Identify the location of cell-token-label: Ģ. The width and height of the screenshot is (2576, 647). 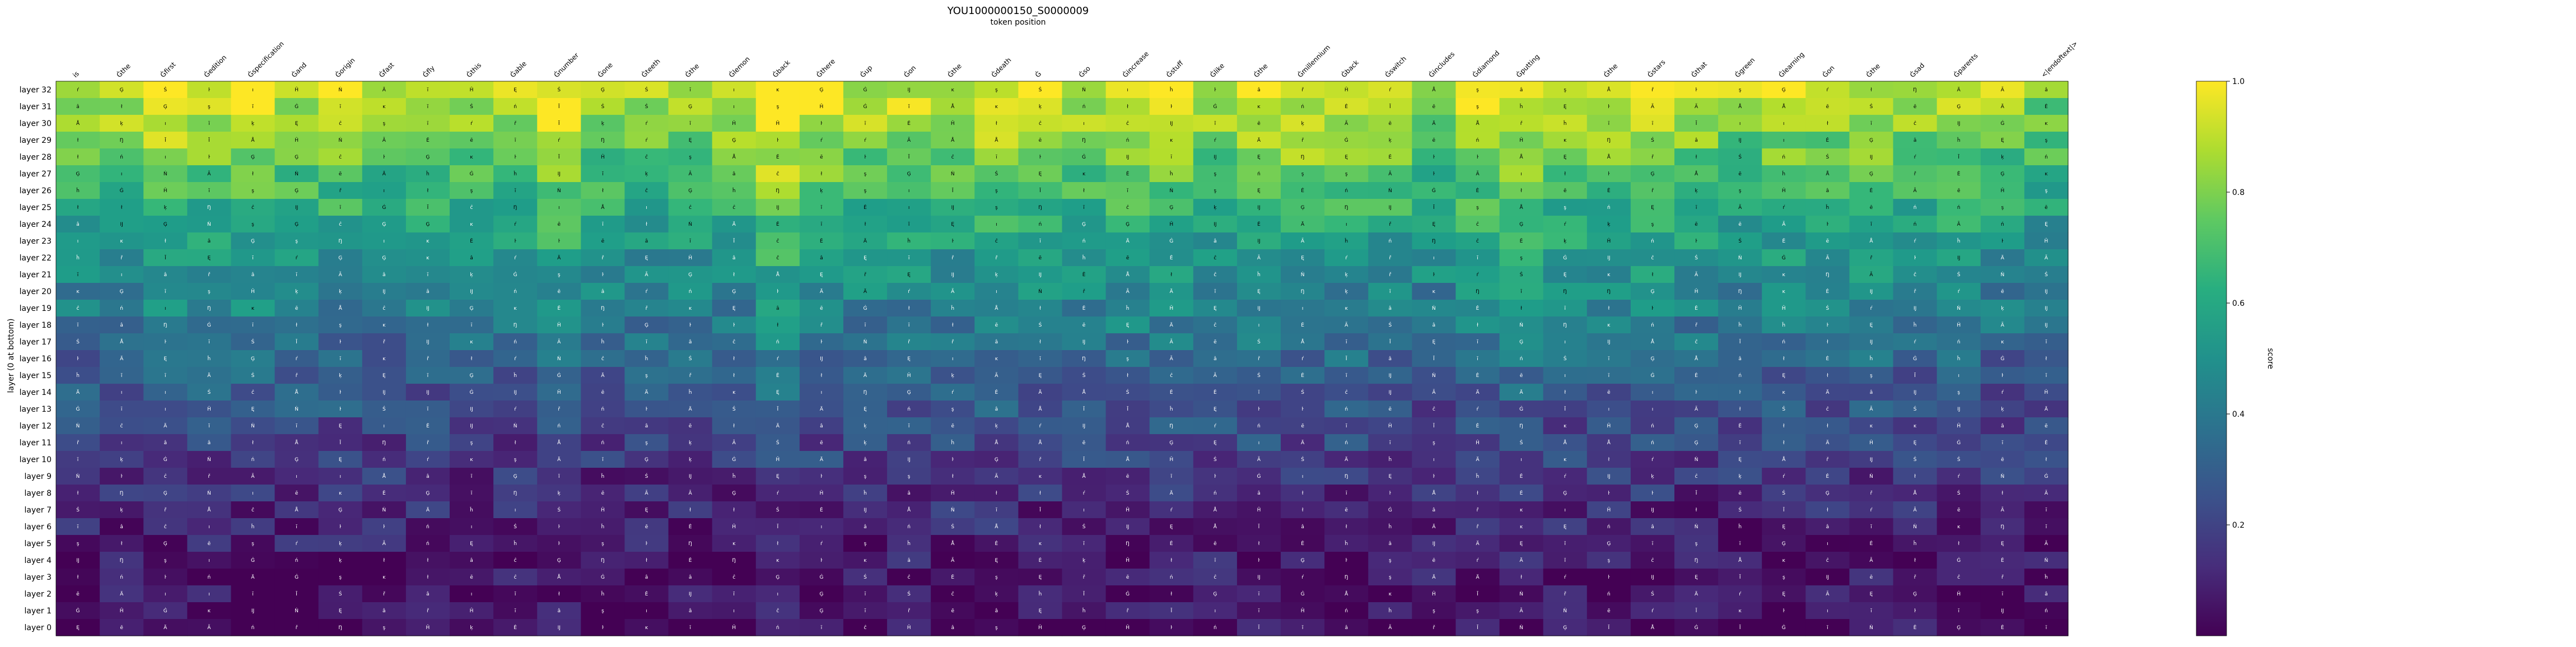
(253, 241).